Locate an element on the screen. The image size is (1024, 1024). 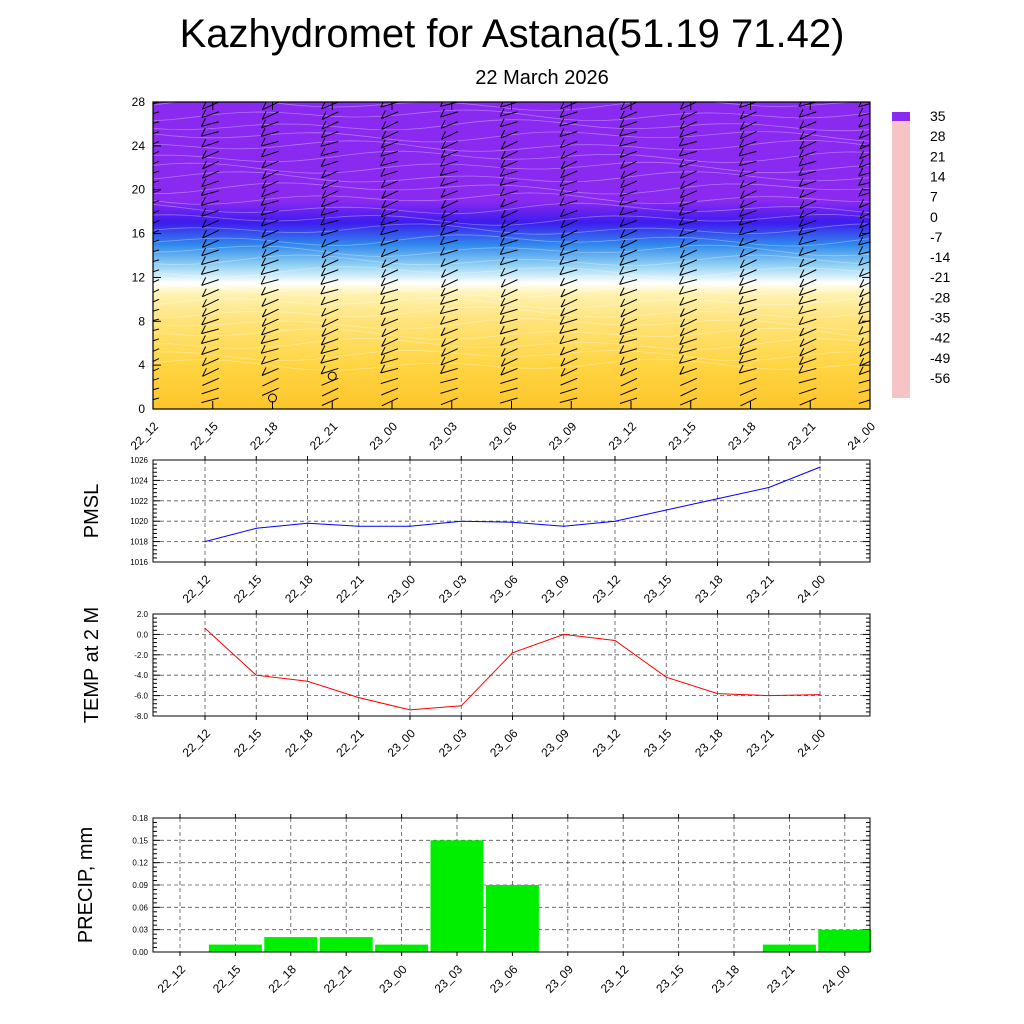
y-tick-label: 1018 is located at coordinates (139, 542).